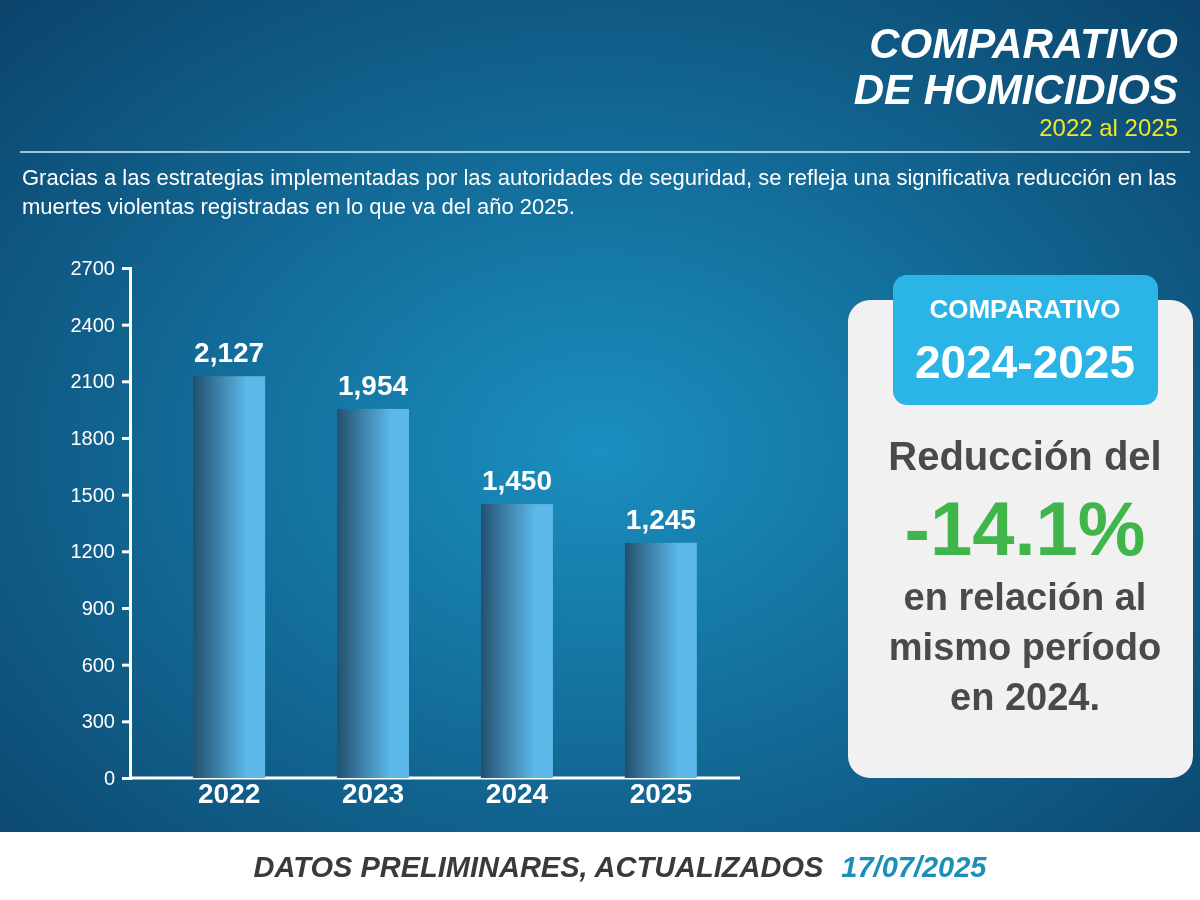 This screenshot has width=1200, height=900. Describe the element at coordinates (1015, 66) in the screenshot. I see `text: COMPARATIVO DE HOMICIDIOS` at that location.